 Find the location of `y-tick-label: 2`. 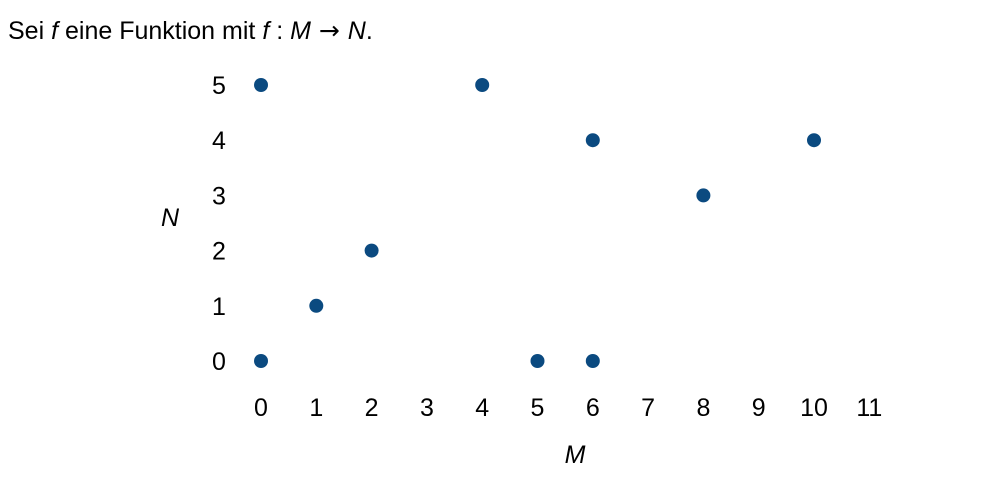

y-tick-label: 2 is located at coordinates (219, 252).